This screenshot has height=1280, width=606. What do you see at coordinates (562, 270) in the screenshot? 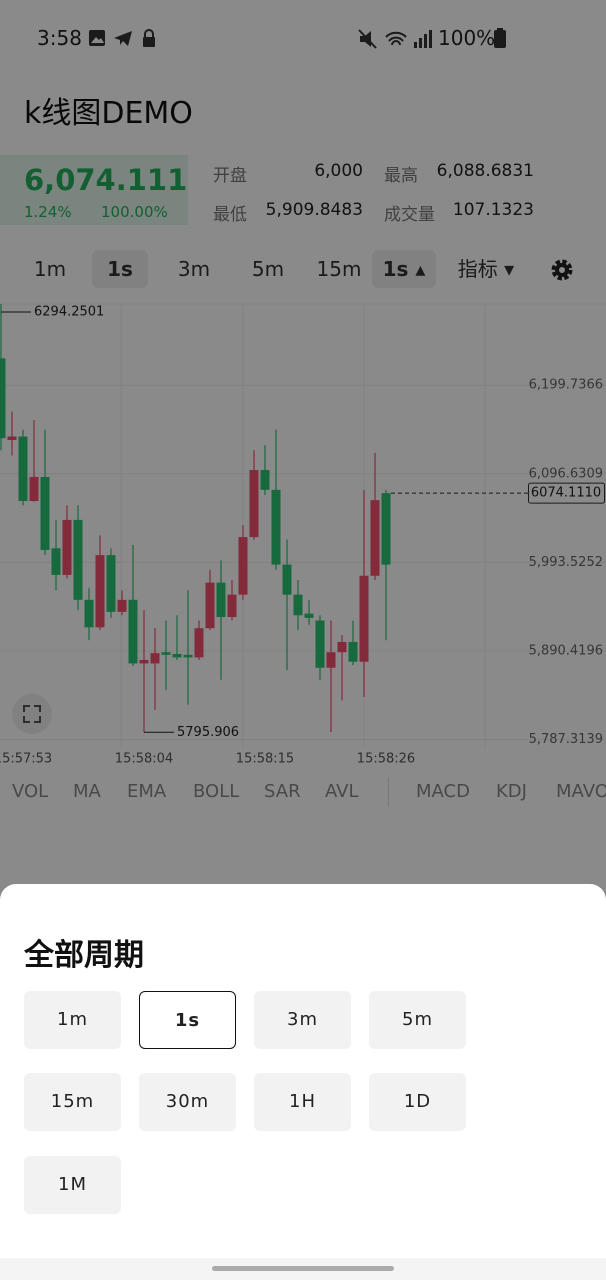
I see `settings-icon` at bounding box center [562, 270].